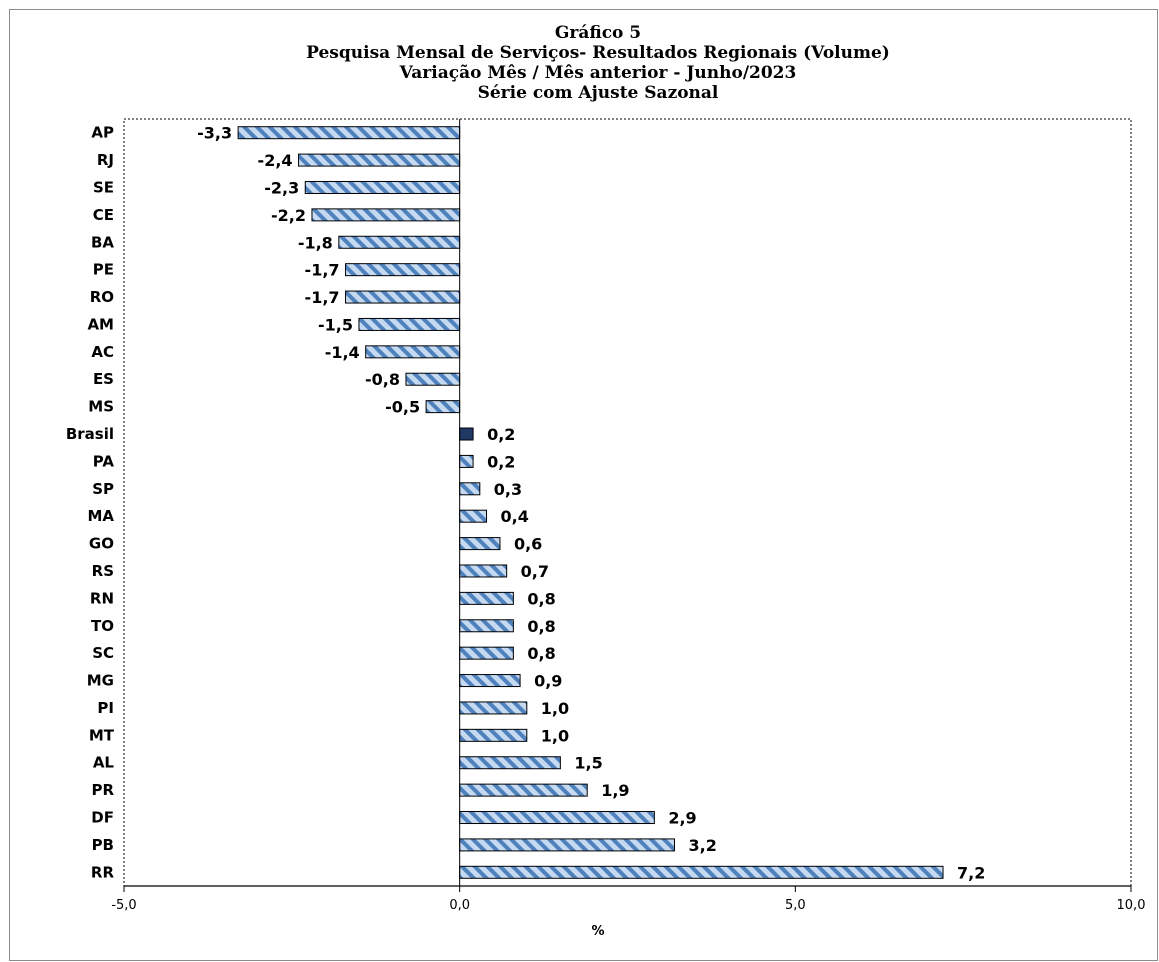 This screenshot has height=962, width=1159. Describe the element at coordinates (103, 187) in the screenshot. I see `category-label-se: SE` at that location.